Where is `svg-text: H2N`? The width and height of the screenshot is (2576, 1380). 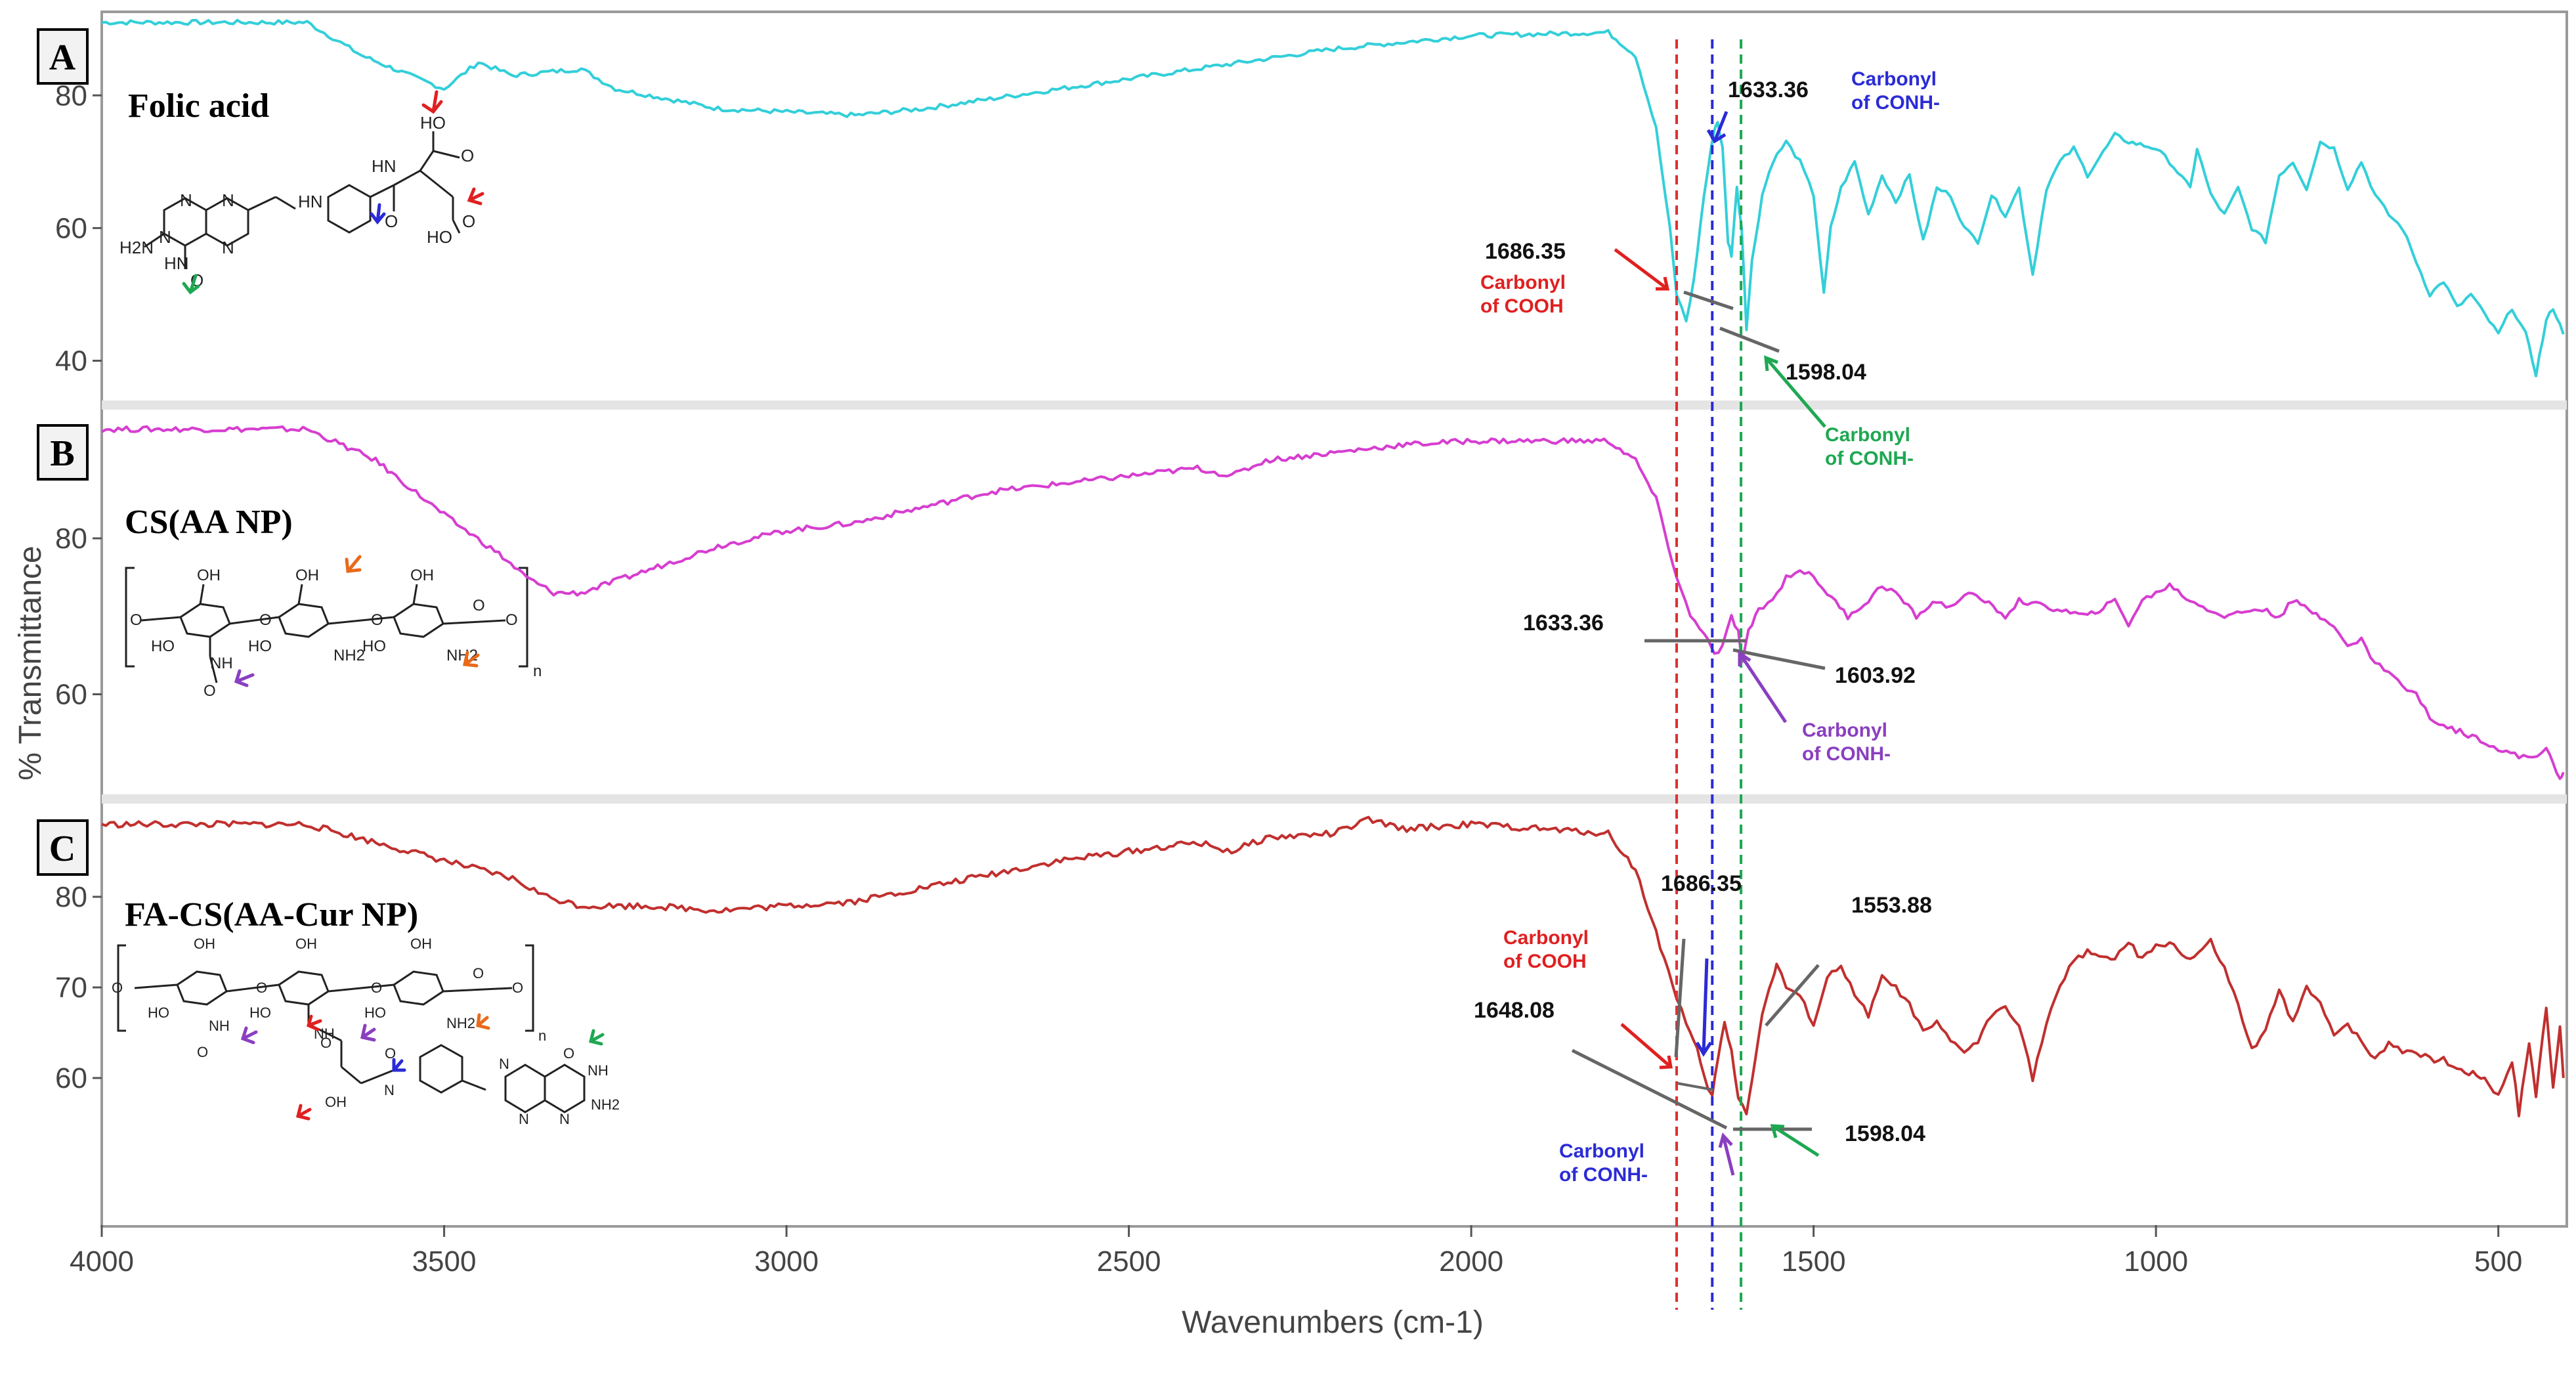 svg-text: H2N is located at coordinates (136, 248).